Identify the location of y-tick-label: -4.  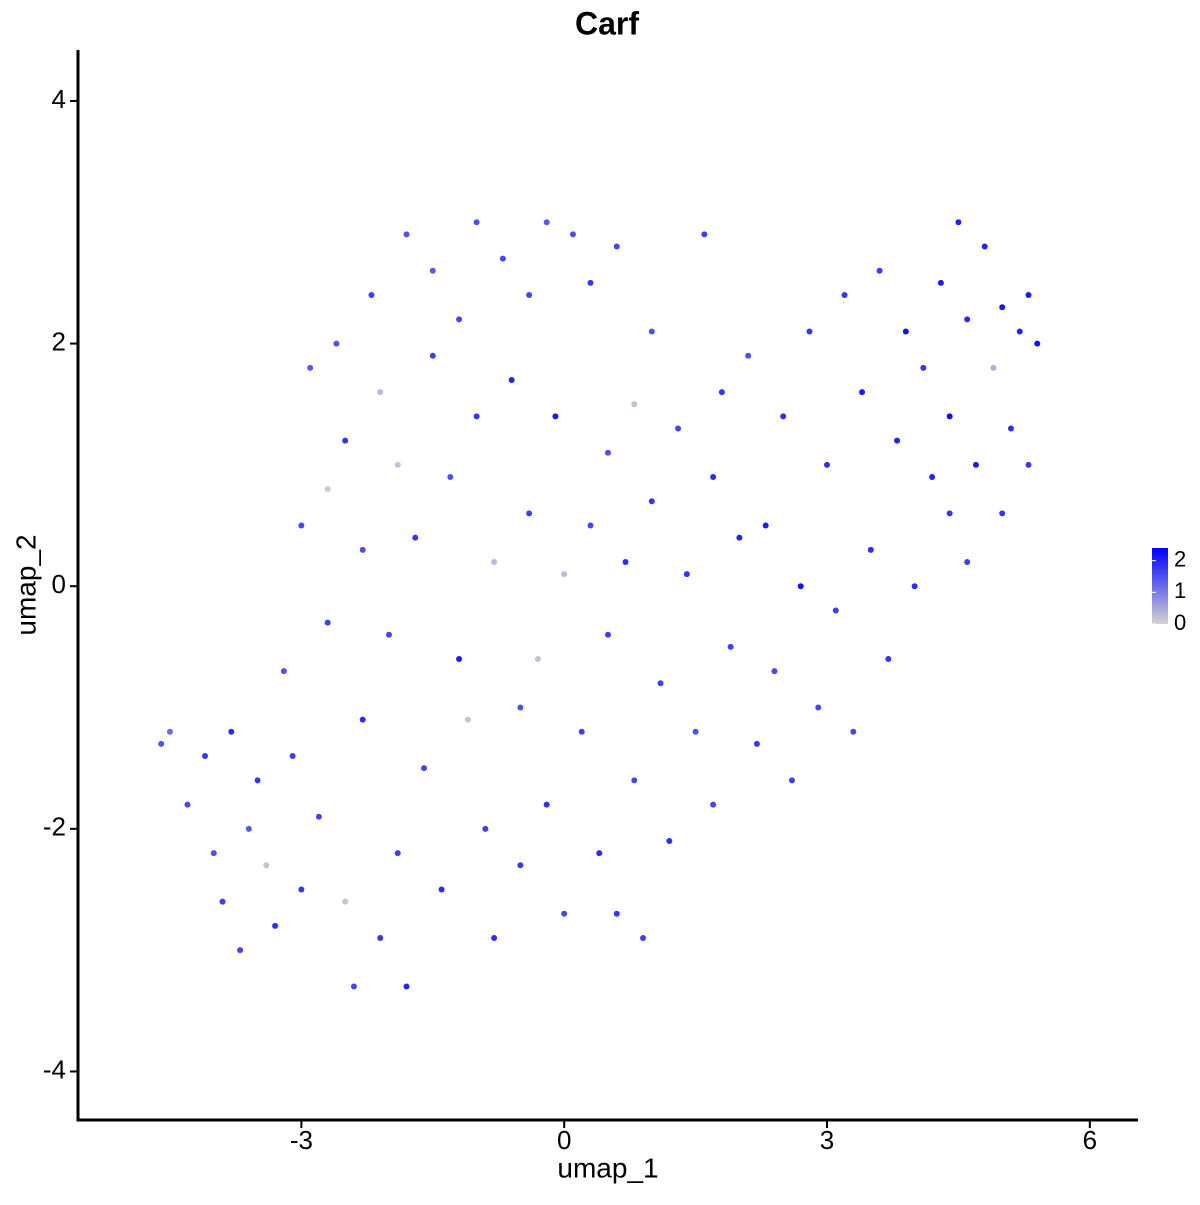
(54, 1069).